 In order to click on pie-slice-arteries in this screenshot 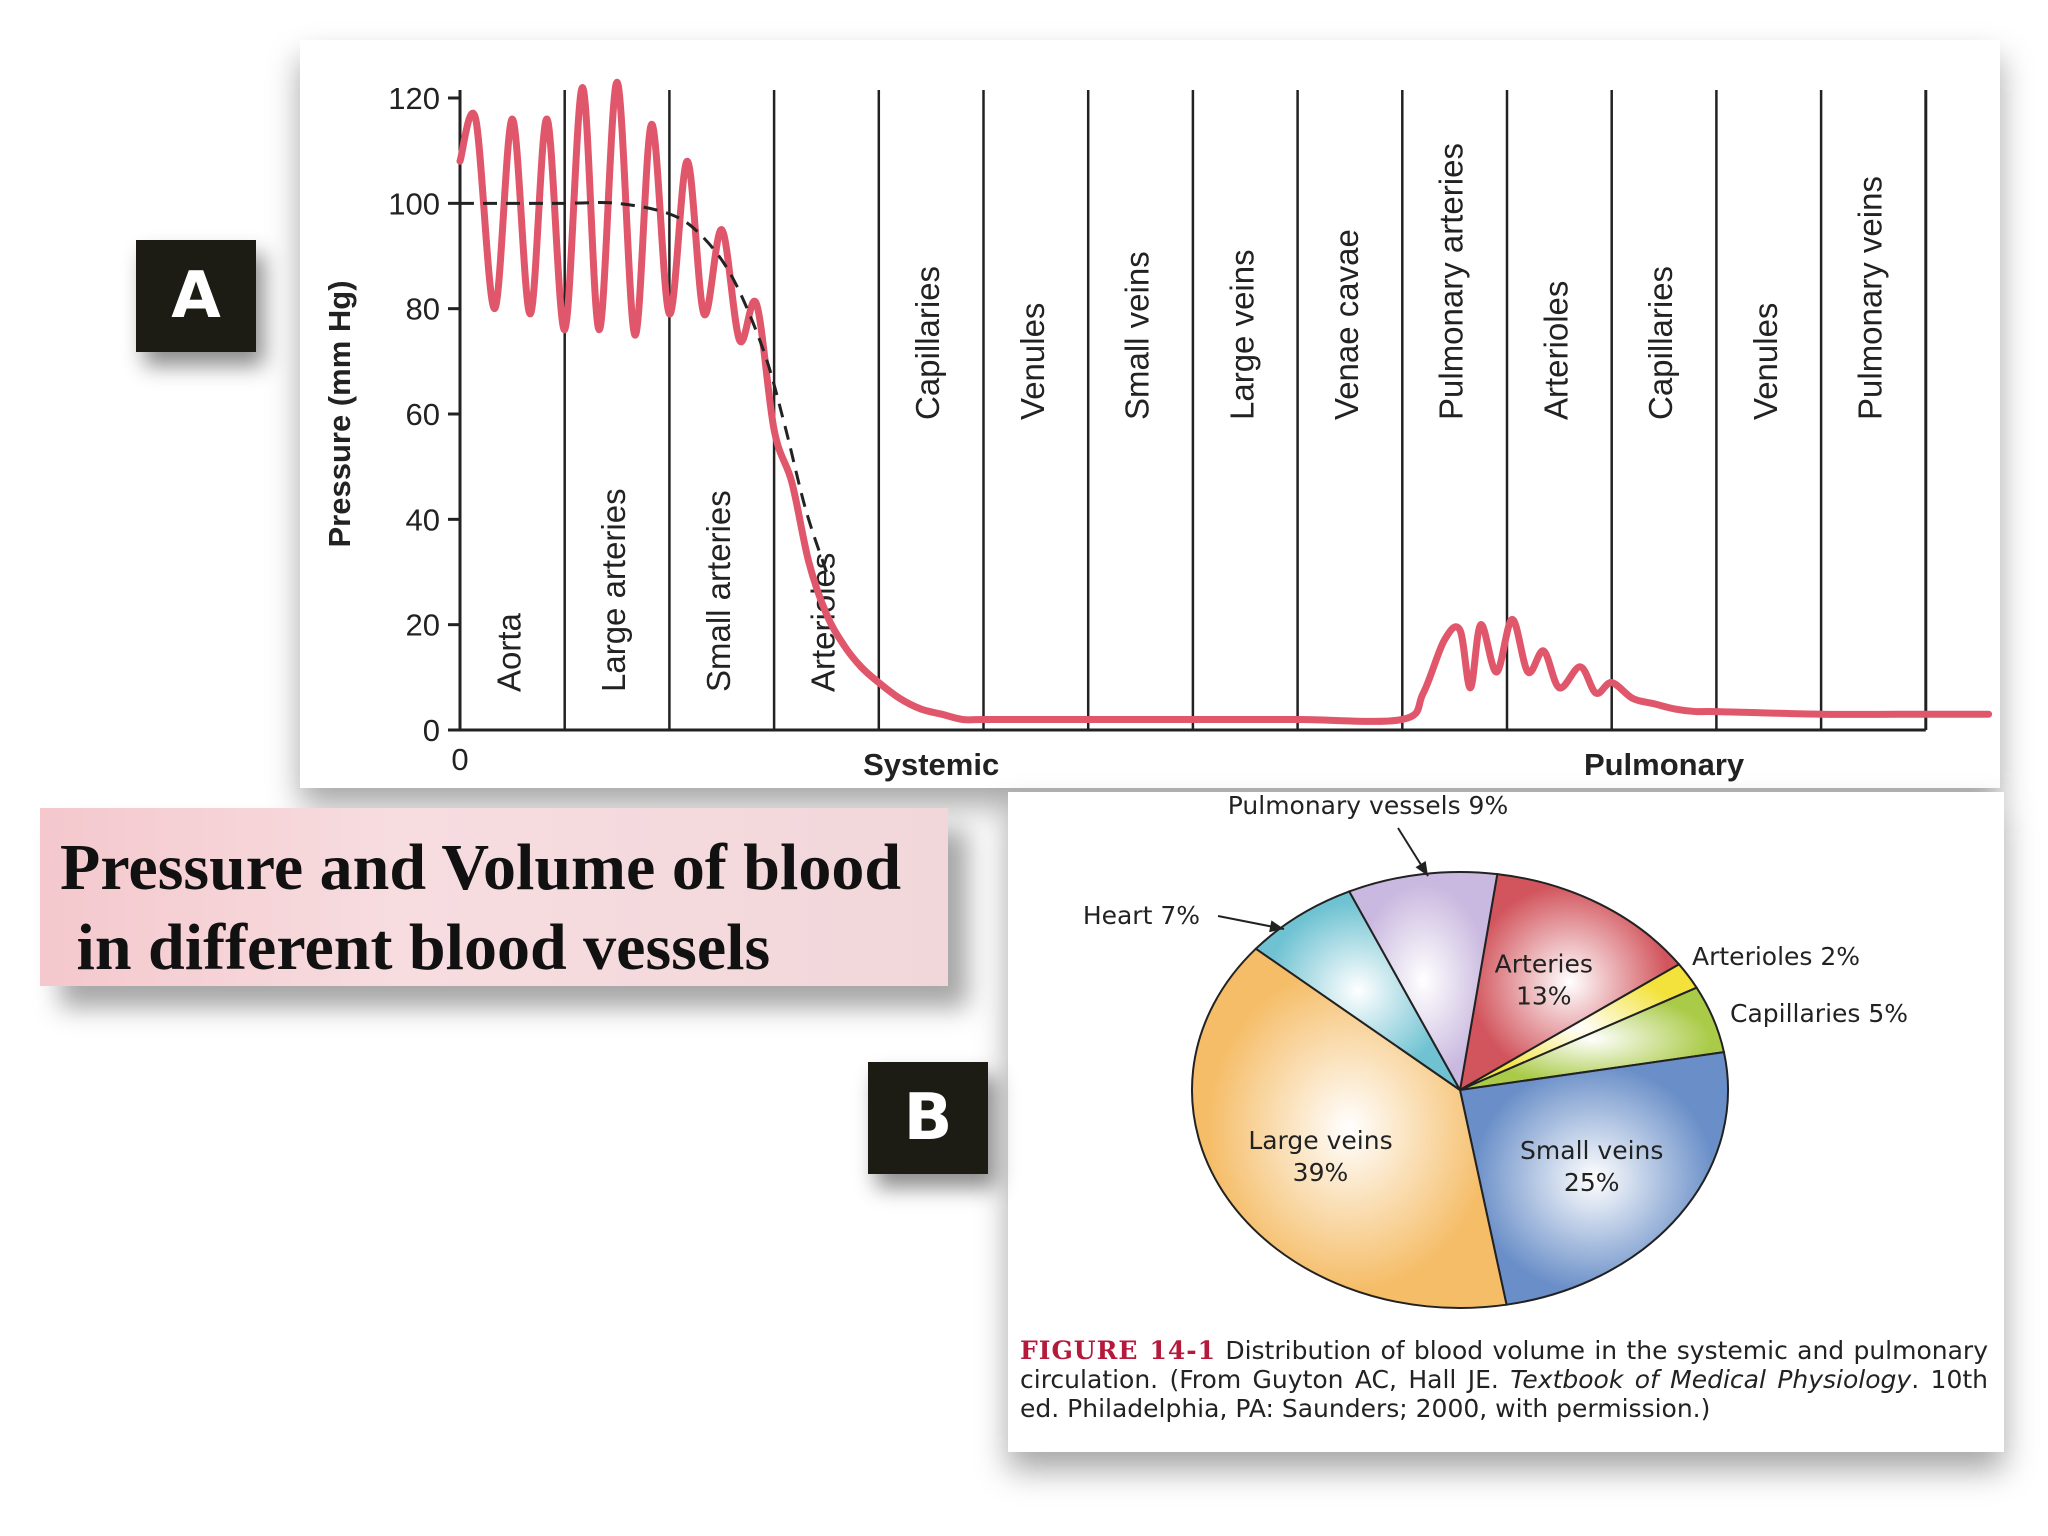, I will do `click(1569, 982)`.